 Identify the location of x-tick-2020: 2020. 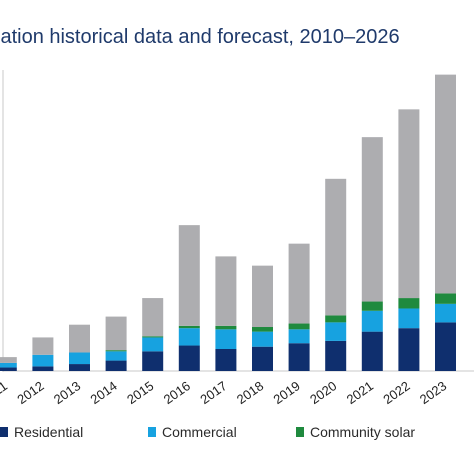
(323, 392).